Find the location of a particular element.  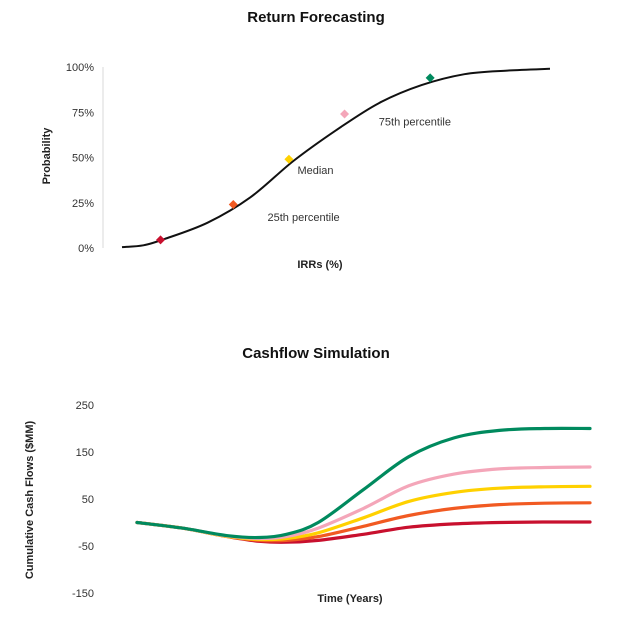

chart1-y-tick-label: 0% is located at coordinates (86, 249).